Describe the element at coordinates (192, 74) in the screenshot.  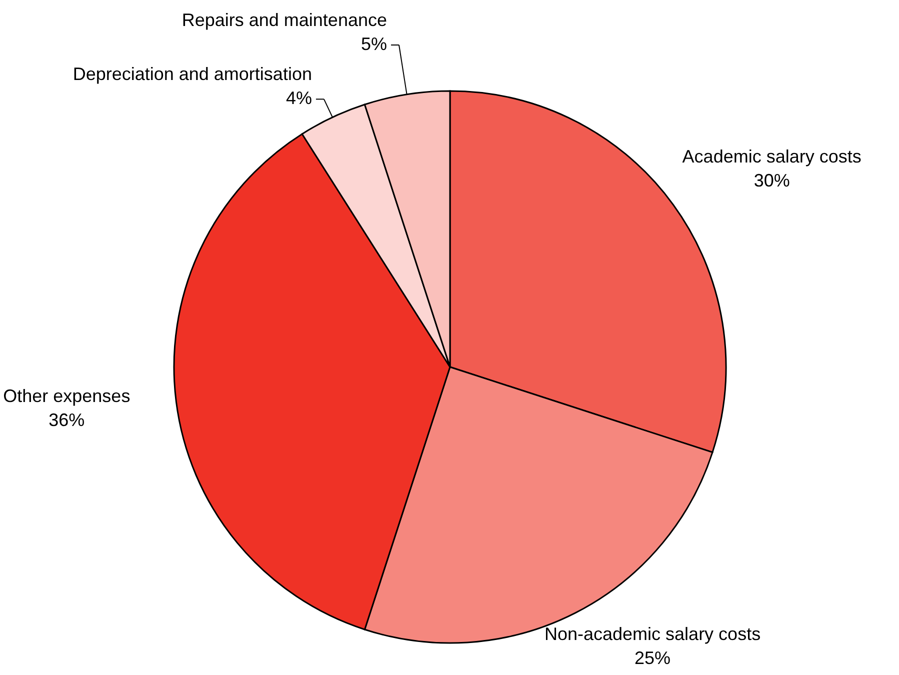
I see `slice-label: Depreciation and amortisation` at that location.